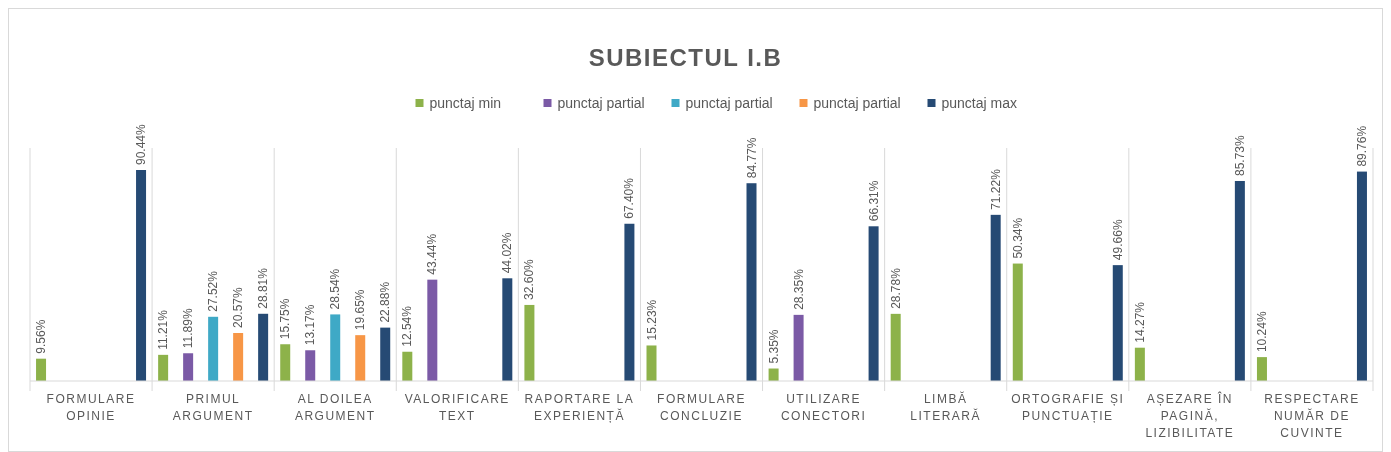 The width and height of the screenshot is (1391, 452). I want to click on data-label: 13.17%, so click(310, 325).